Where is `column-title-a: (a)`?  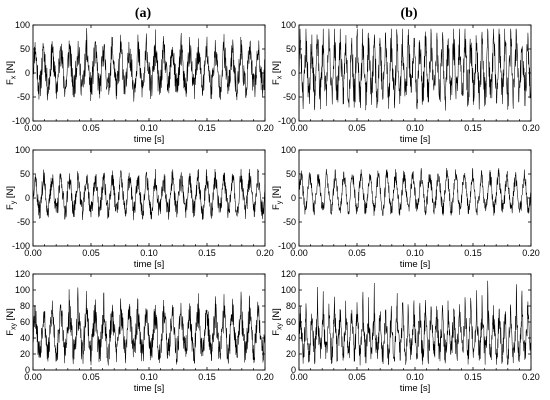 column-title-a: (a) is located at coordinates (143, 13).